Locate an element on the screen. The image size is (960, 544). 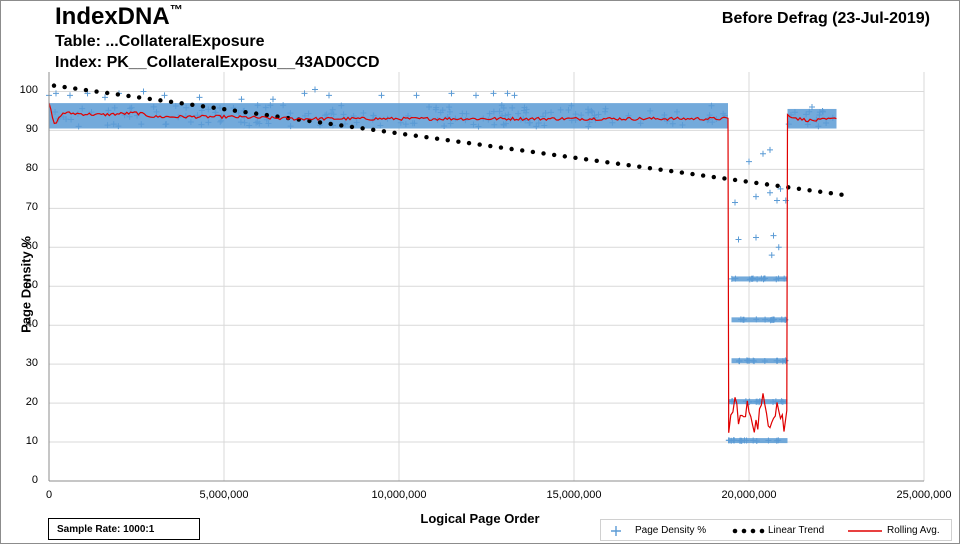
y-tick-label: 10 is located at coordinates (31, 441).